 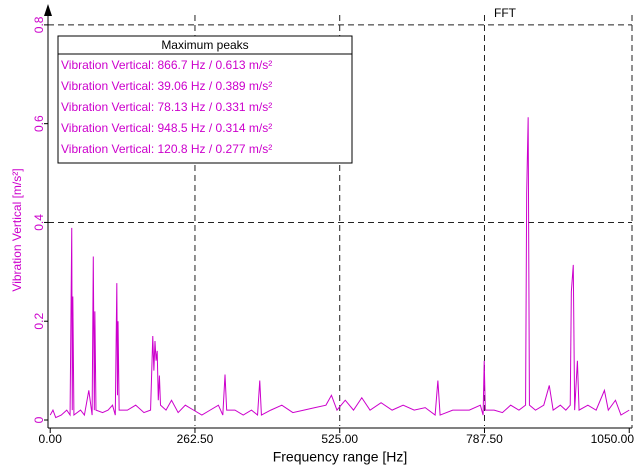 I want to click on x-tick-label: 0.00, so click(x=51, y=439).